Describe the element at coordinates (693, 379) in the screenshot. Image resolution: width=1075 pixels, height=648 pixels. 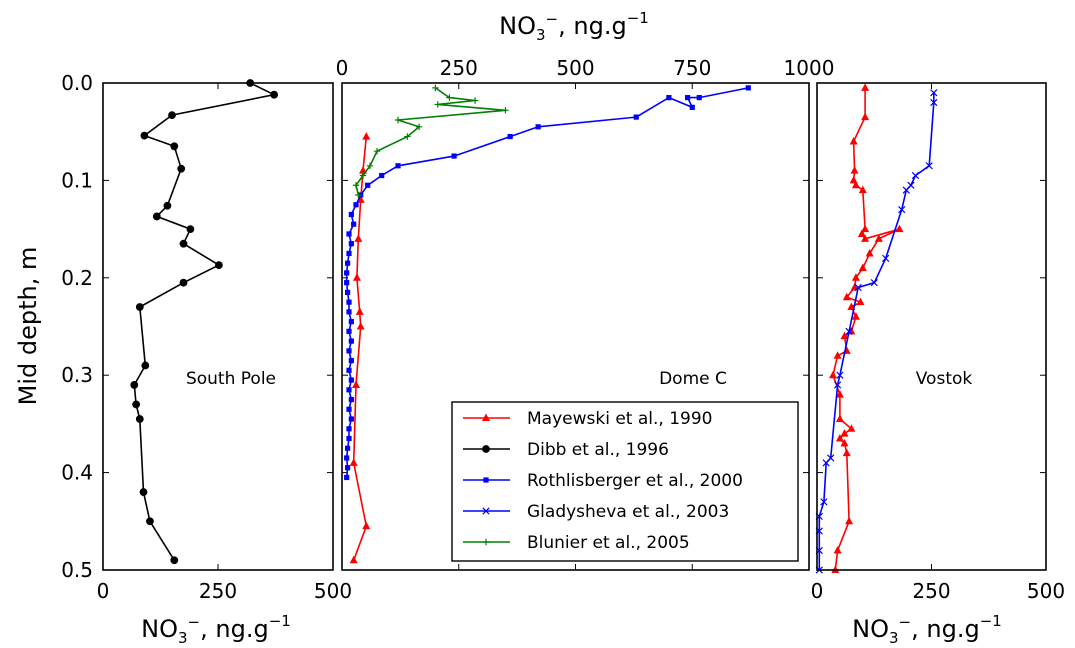
I see `panel-label: Dome C` at that location.